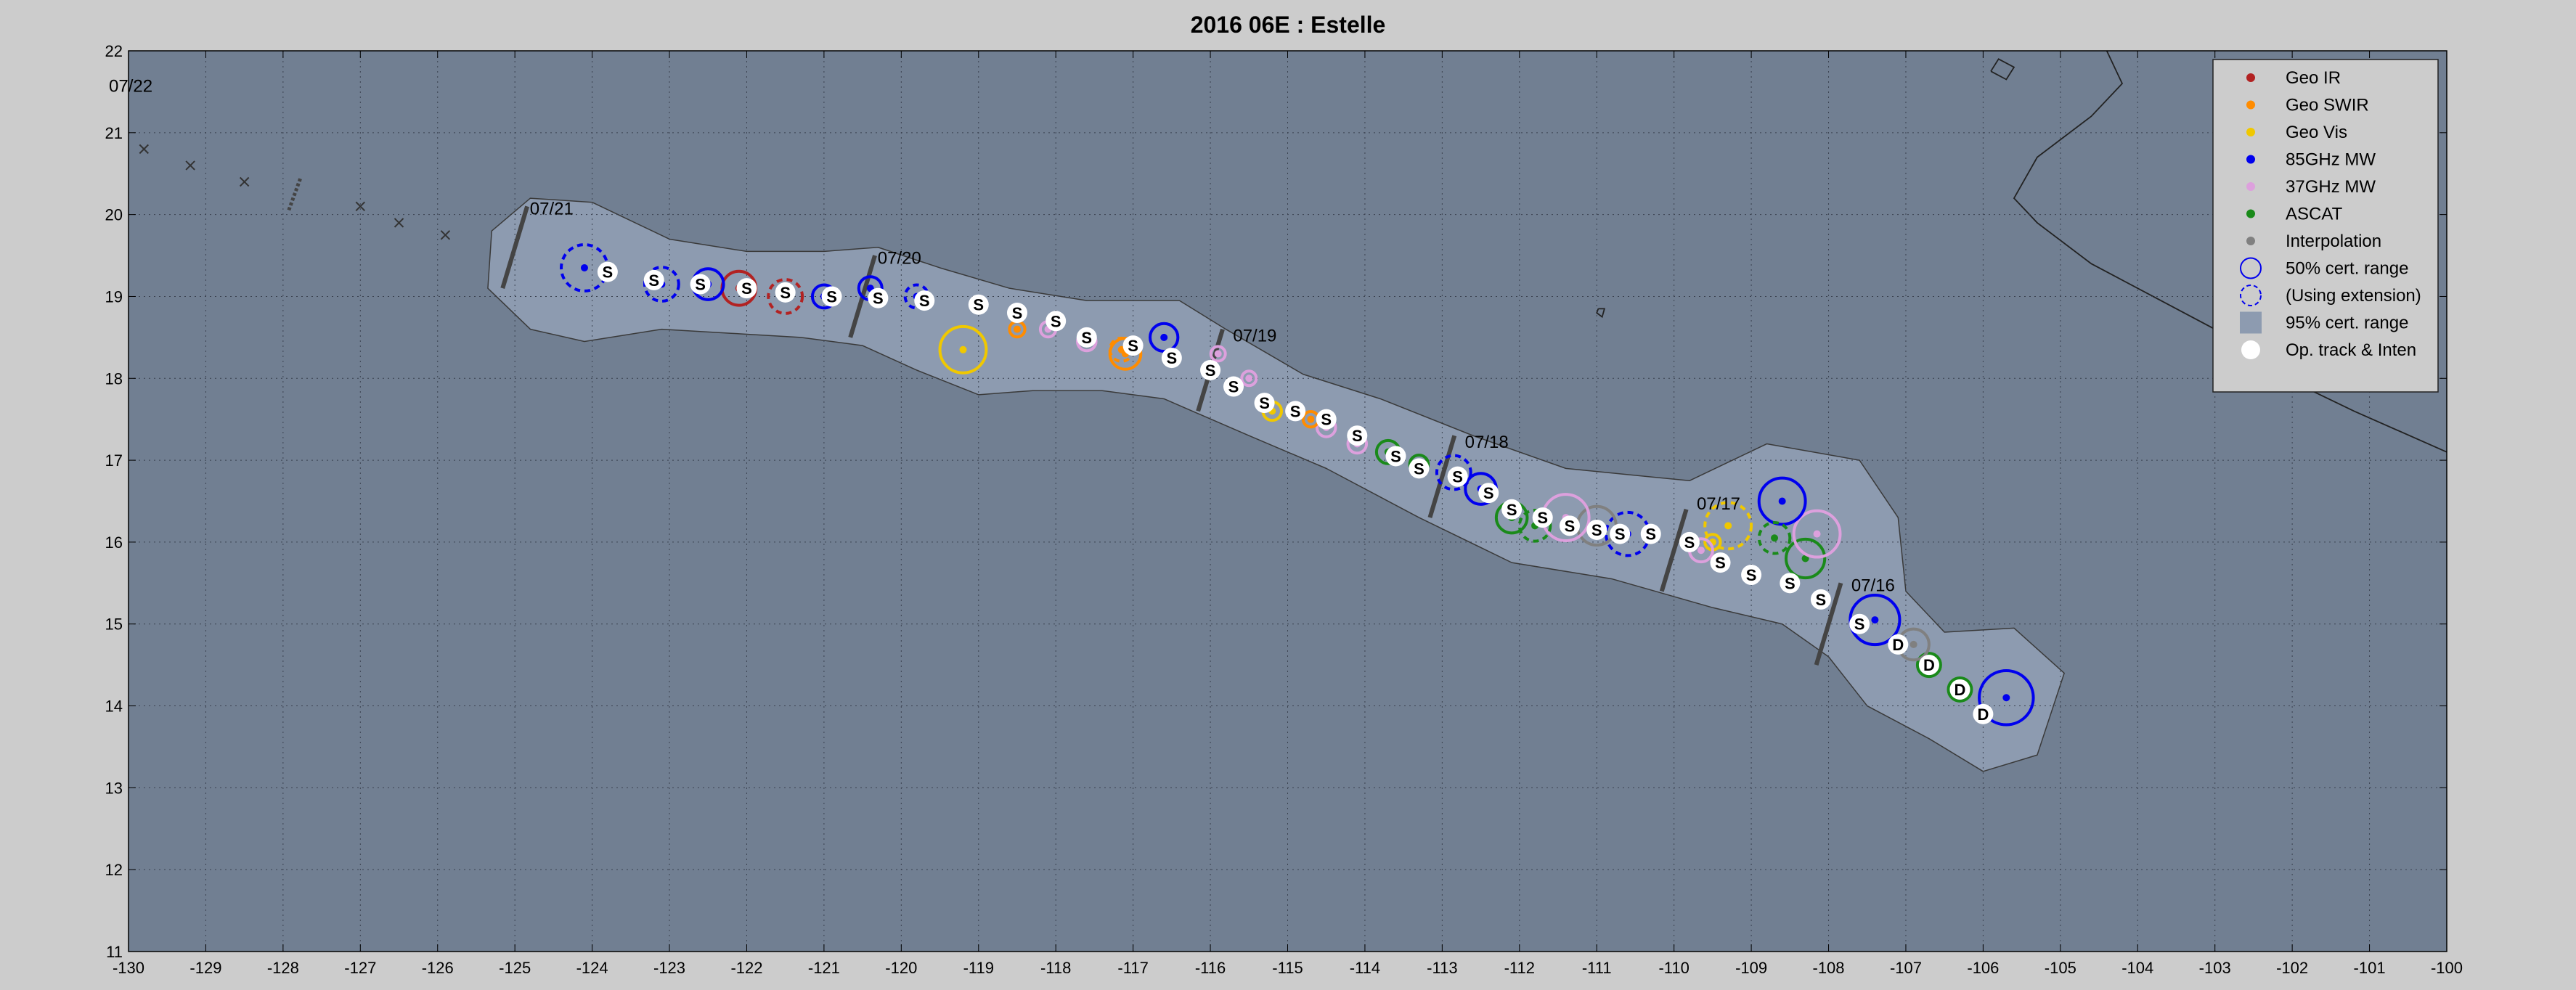 The height and width of the screenshot is (990, 2576). Describe the element at coordinates (1873, 586) in the screenshot. I see `date-label: 07/16` at that location.